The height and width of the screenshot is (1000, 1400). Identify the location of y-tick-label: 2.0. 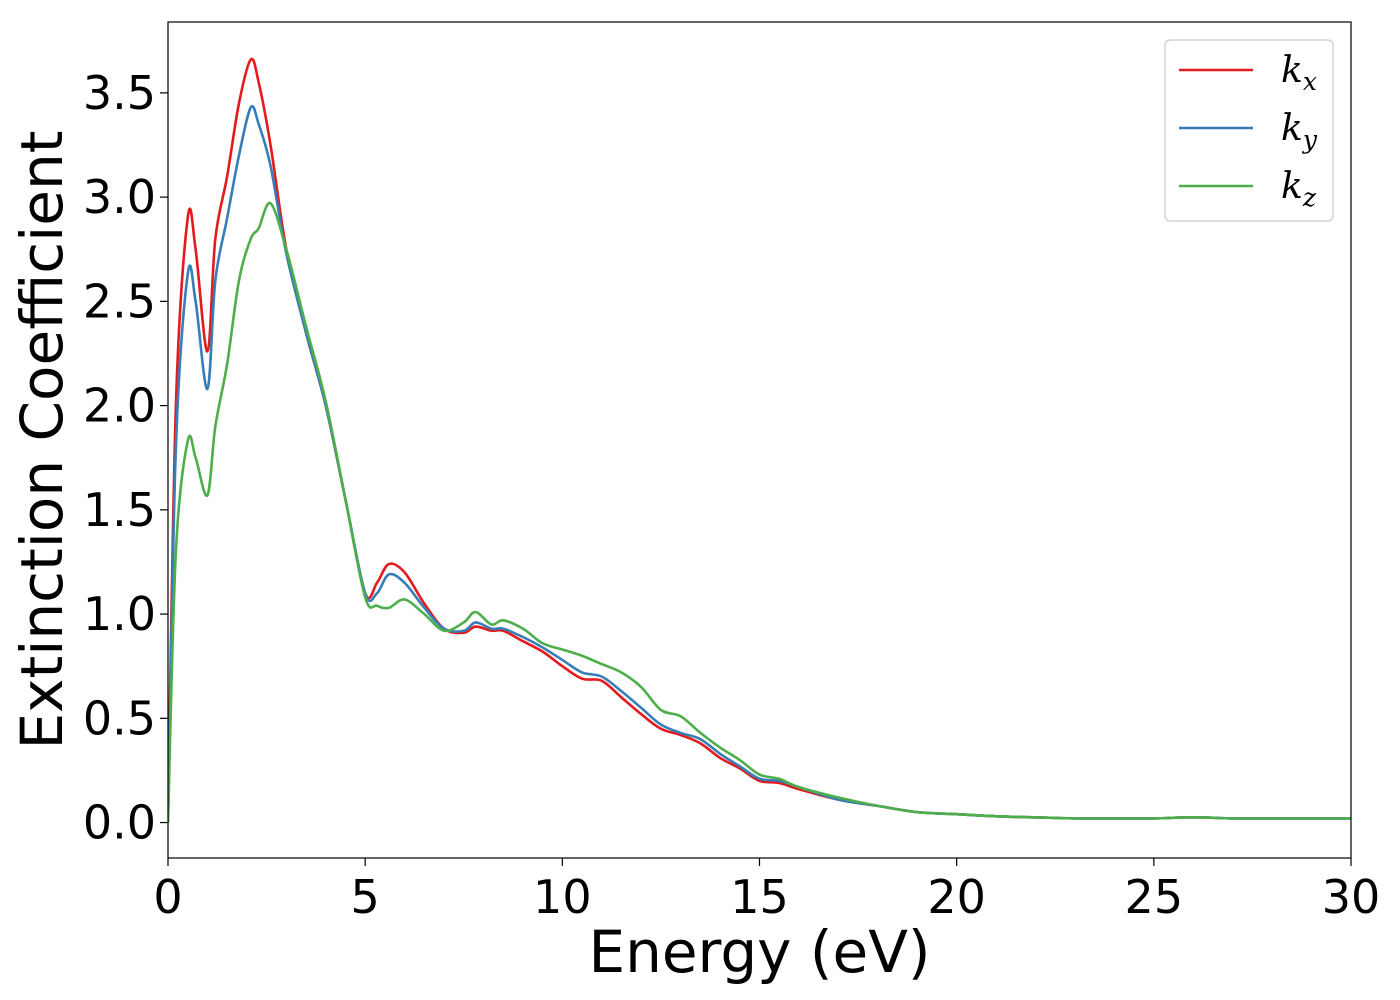
(119, 406).